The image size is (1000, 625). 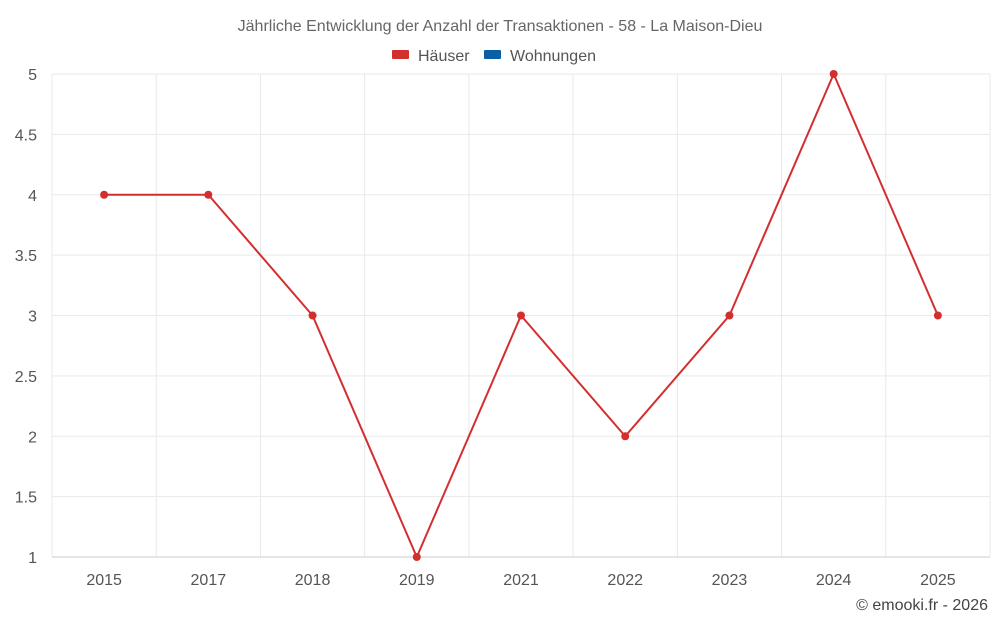 I want to click on legend-label-wohnungen: Wohnungen, so click(x=553, y=56).